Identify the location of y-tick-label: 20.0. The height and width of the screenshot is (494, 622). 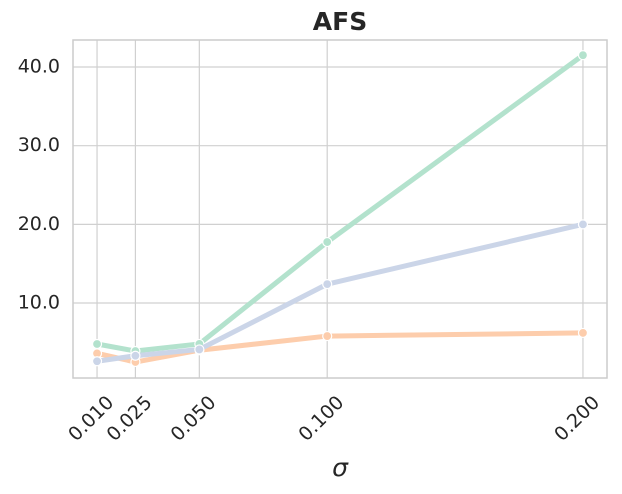
(39, 224).